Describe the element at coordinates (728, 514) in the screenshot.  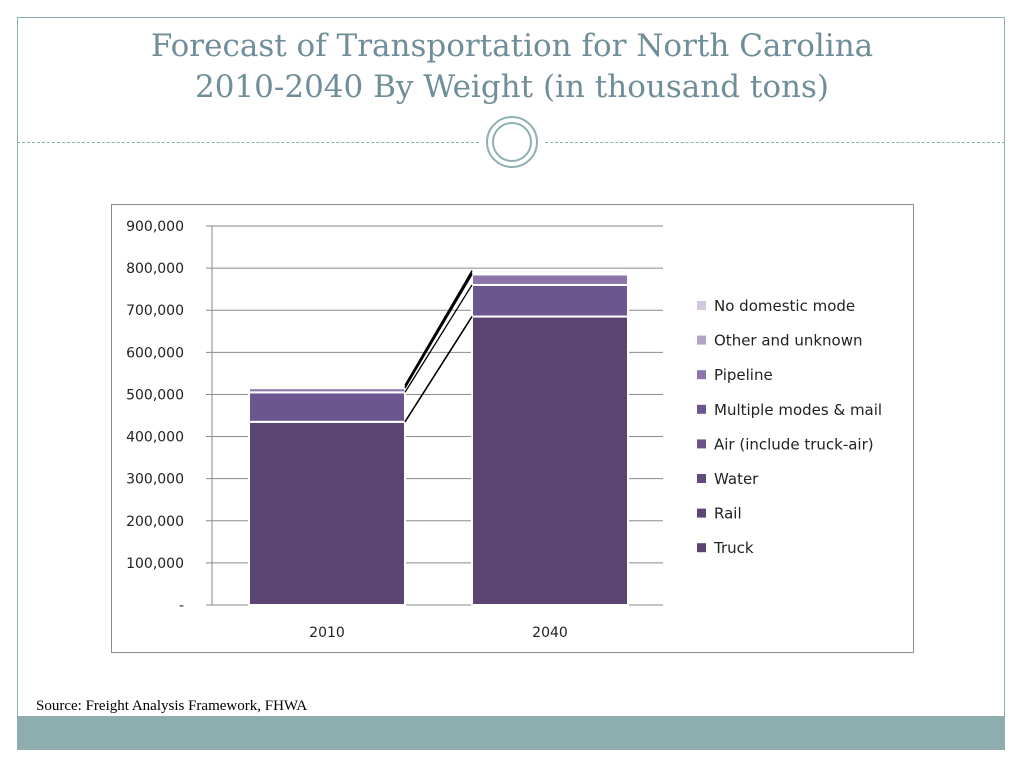
I see `legend-label: Rail` at that location.